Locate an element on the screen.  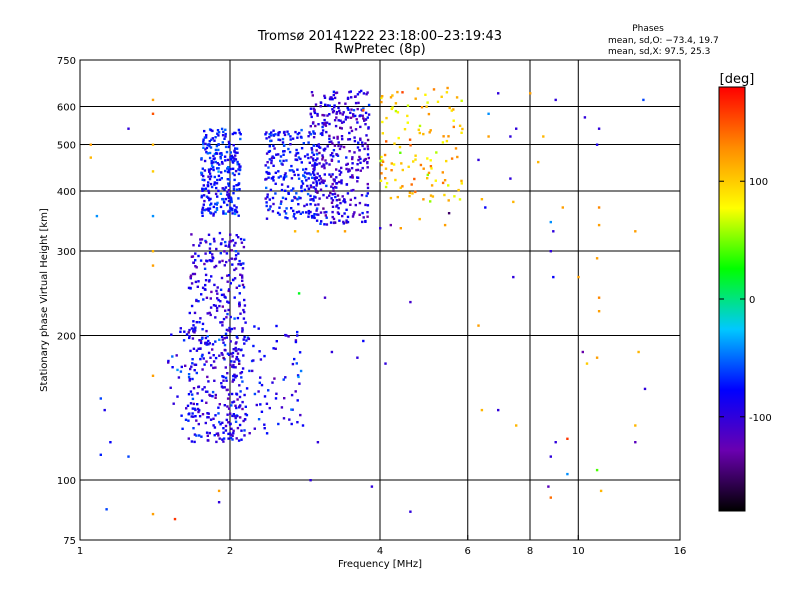
x-axis-label: Frequency [MHz] is located at coordinates (380, 564).